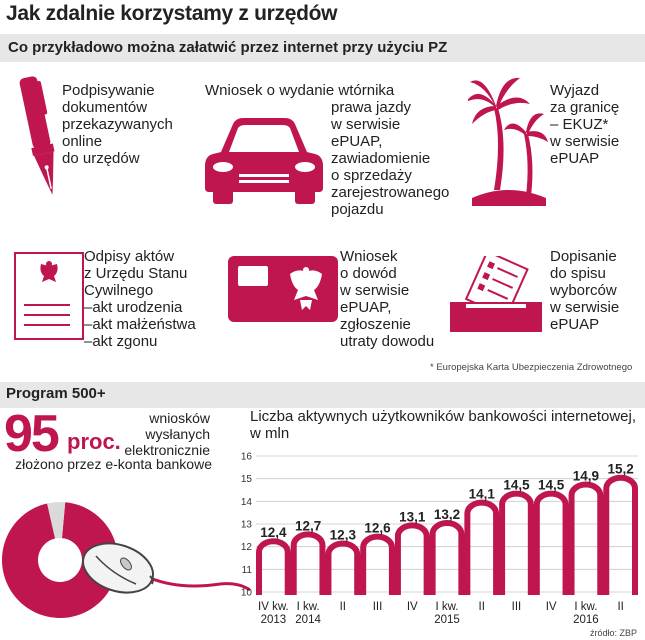  What do you see at coordinates (371, 107) in the screenshot?
I see `service-text-line: prawa jazdy` at bounding box center [371, 107].